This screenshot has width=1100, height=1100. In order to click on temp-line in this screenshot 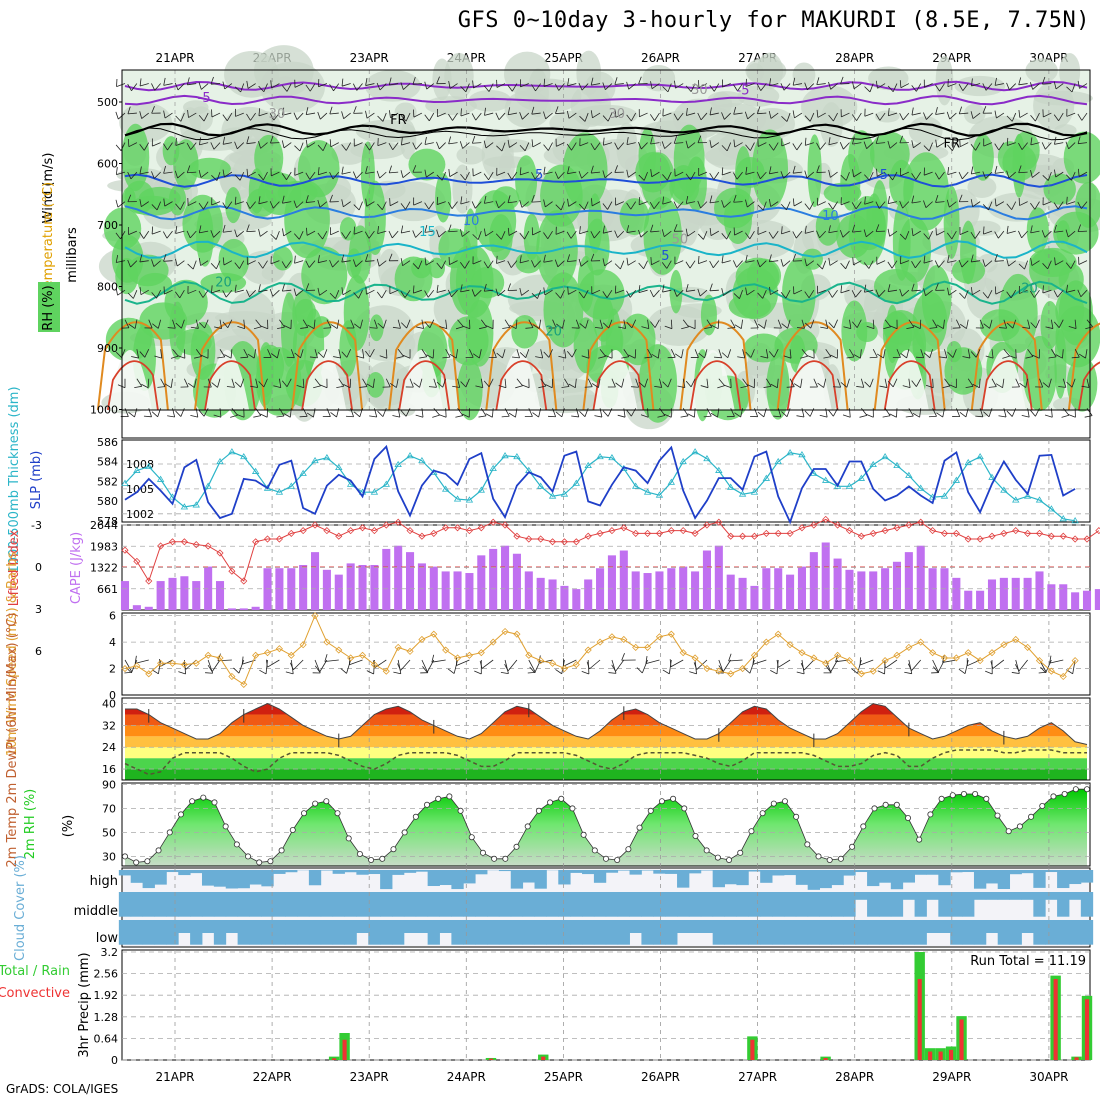, I will do `click(606, 724)`.